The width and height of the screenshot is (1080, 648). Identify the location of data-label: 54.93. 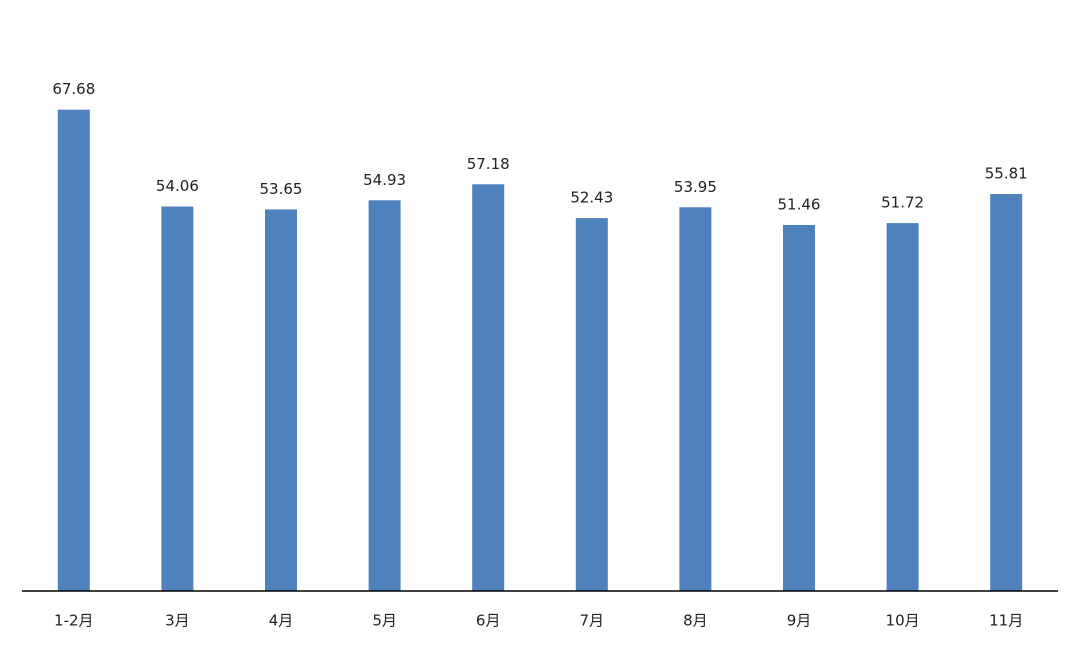
(384, 180).